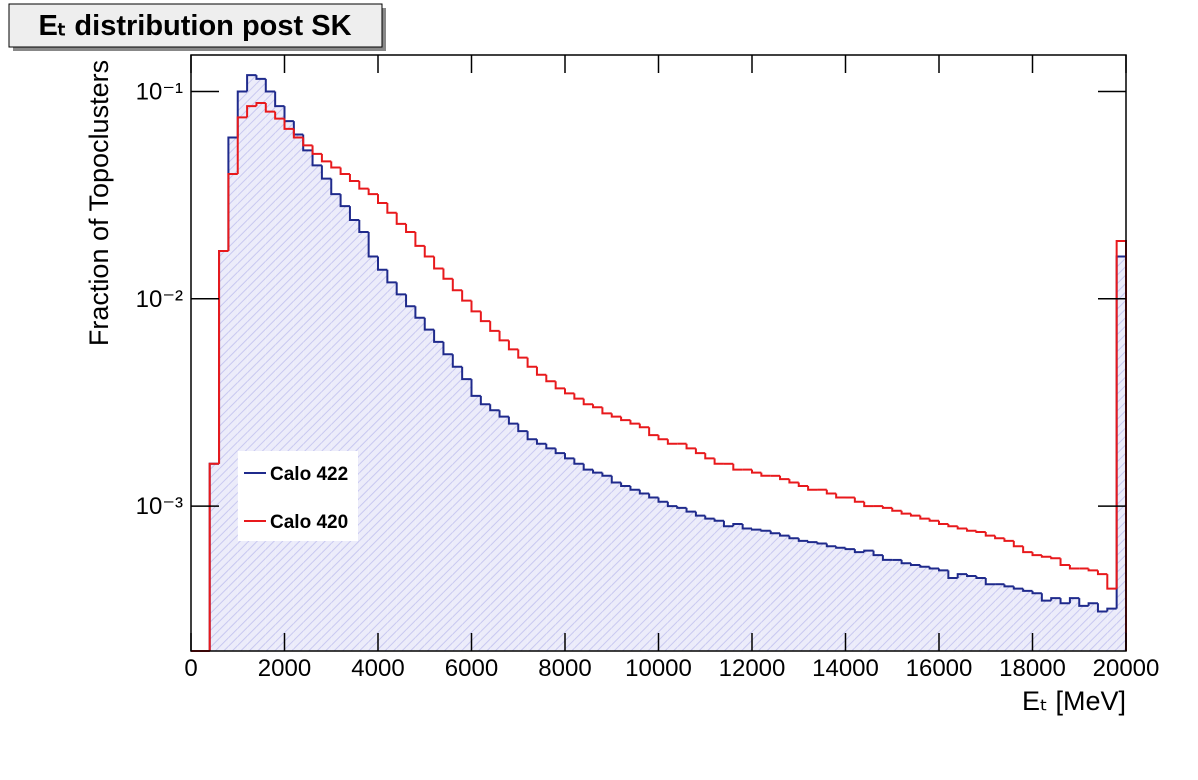 This screenshot has width=1198, height=780. What do you see at coordinates (1074, 701) in the screenshot?
I see `x-axis-label: Eₜ [MeV]` at bounding box center [1074, 701].